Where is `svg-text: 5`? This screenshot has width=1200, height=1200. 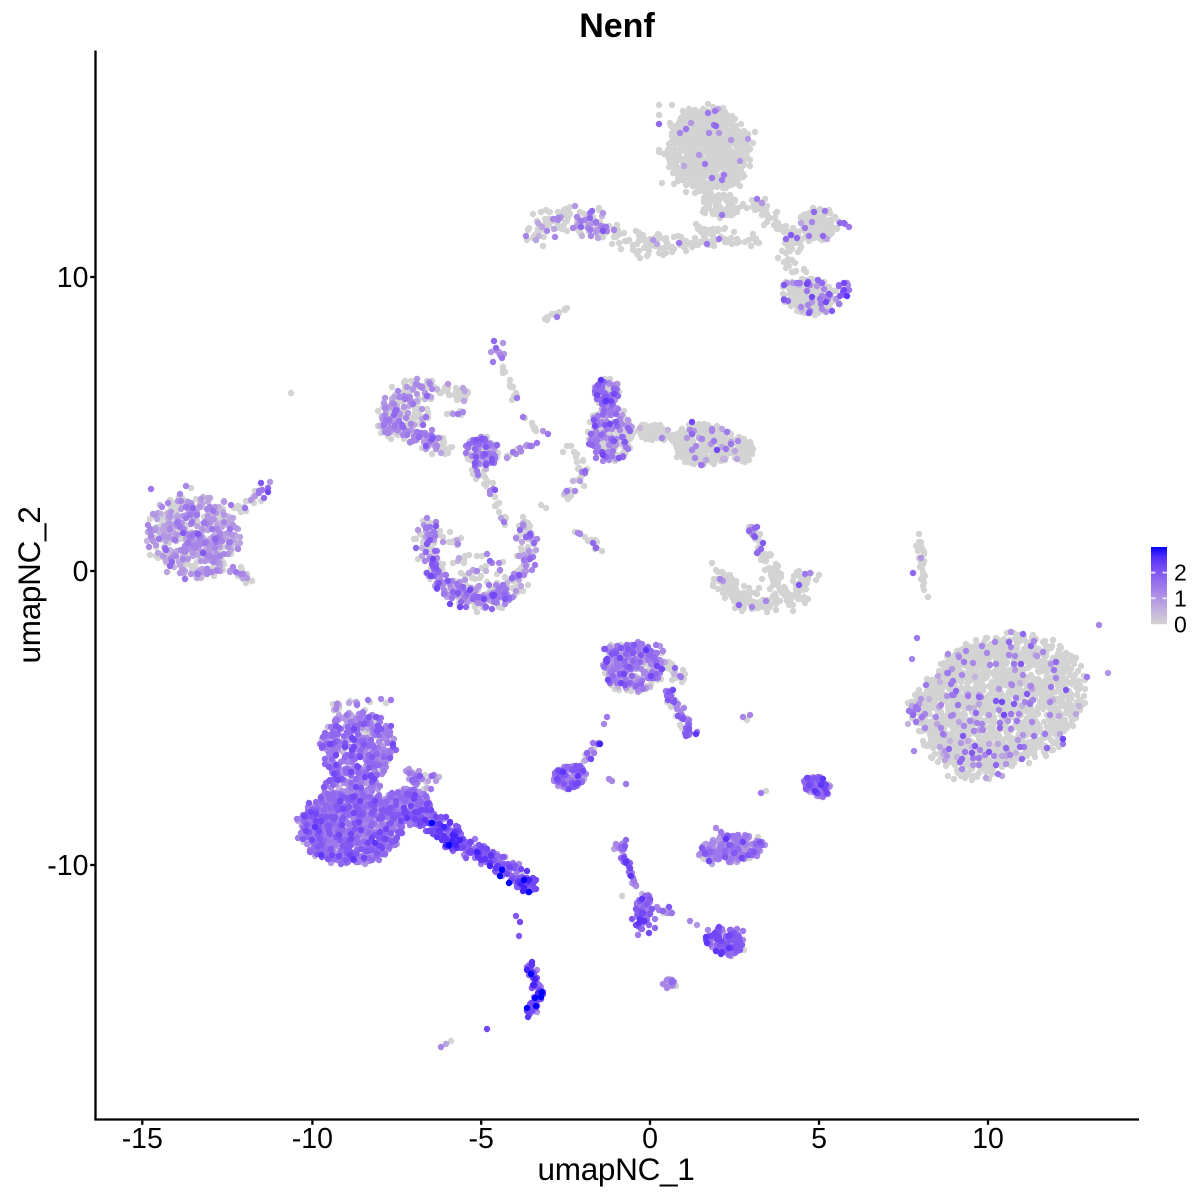 svg-text: 5 is located at coordinates (819, 1139).